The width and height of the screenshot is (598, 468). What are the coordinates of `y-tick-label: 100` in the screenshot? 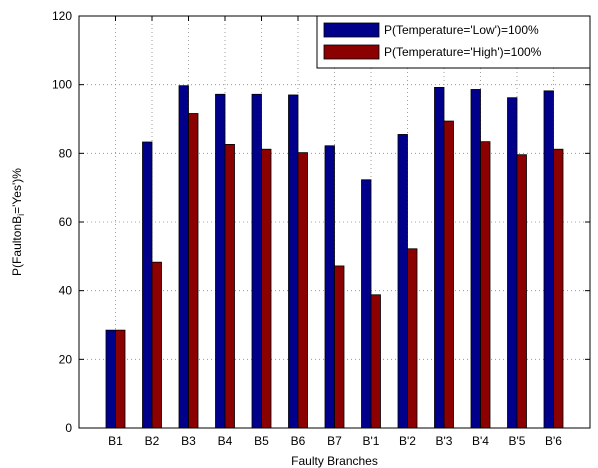 It's located at (62, 85).